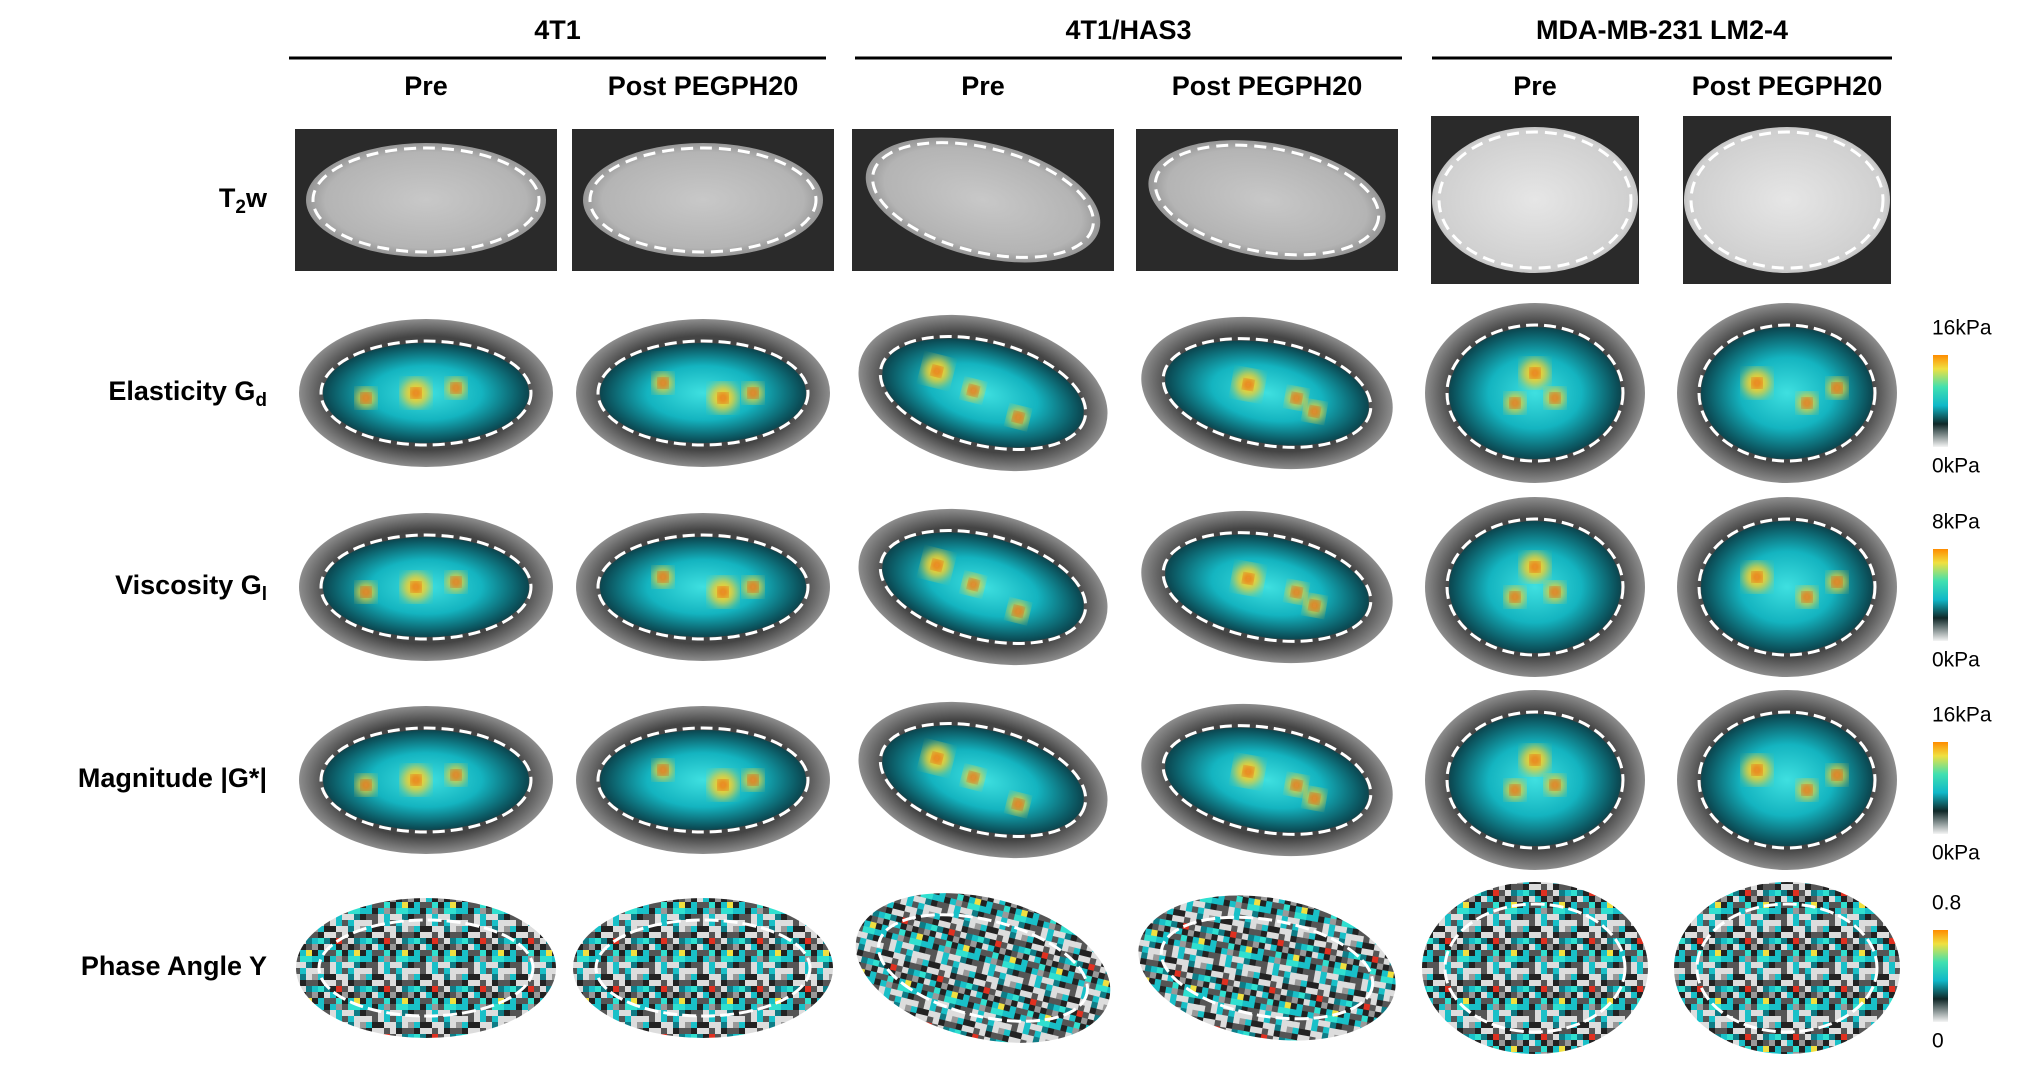  Describe the element at coordinates (1938, 1041) in the screenshot. I see `colorbar-min: 0` at that location.